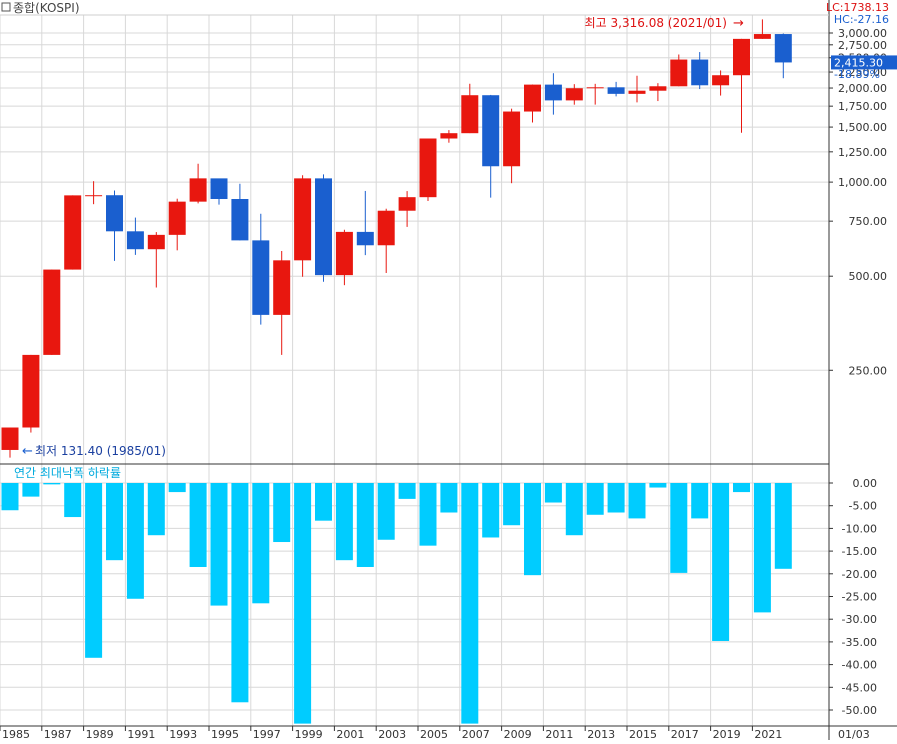 The image size is (897, 744). What do you see at coordinates (857, 74) in the screenshot?
I see `current-change: -18.89%` at bounding box center [857, 74].